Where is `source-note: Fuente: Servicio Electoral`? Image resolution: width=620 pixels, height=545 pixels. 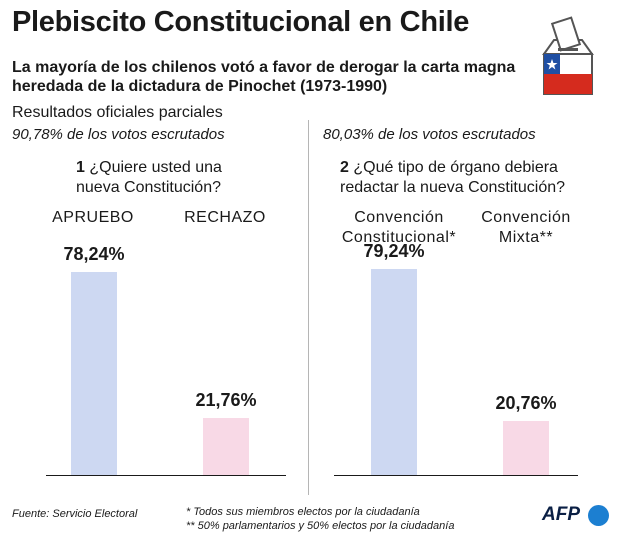 source-note: Fuente: Servicio Electoral is located at coordinates (75, 514).